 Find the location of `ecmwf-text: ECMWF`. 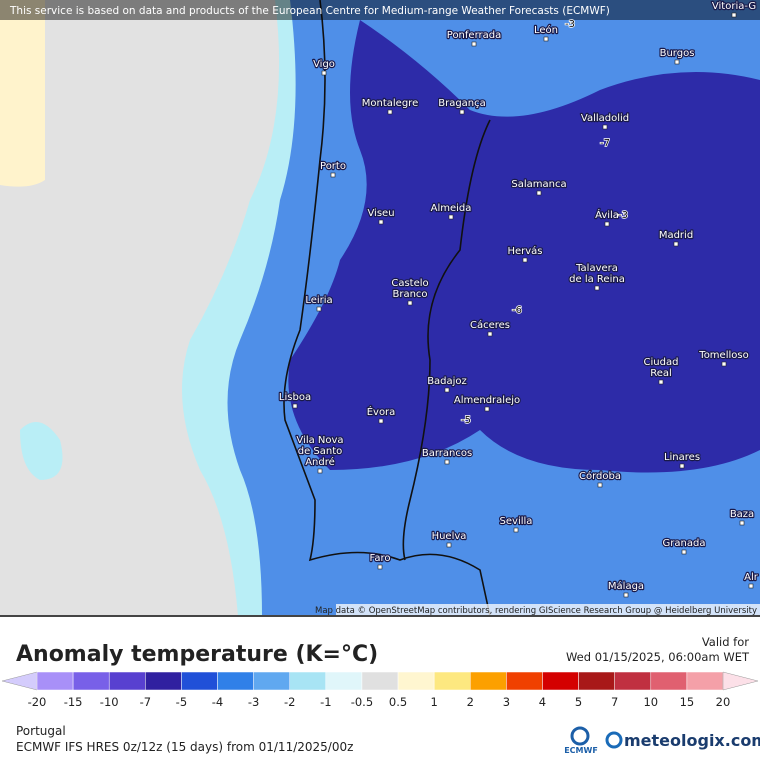

ecmwf-text: ECMWF is located at coordinates (581, 750).